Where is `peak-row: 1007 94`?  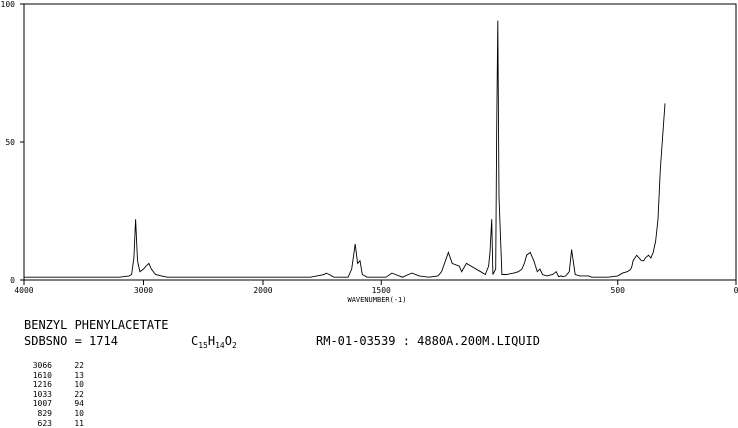 peak-row: 1007 94 is located at coordinates (54, 404).